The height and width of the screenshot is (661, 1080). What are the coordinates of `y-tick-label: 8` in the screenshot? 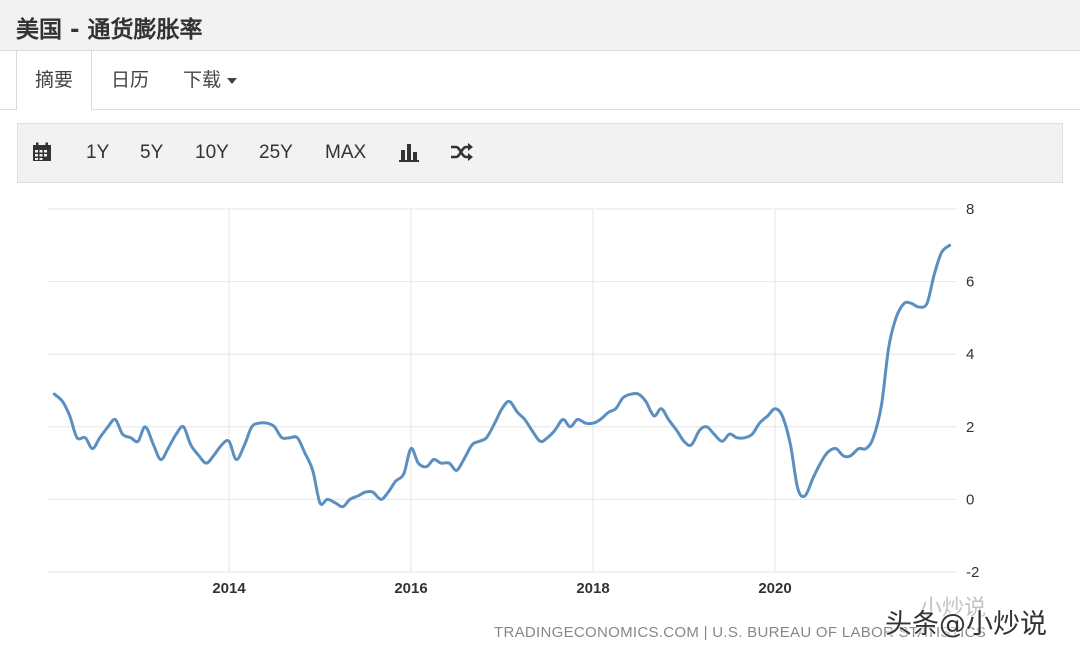 It's located at (970, 209).